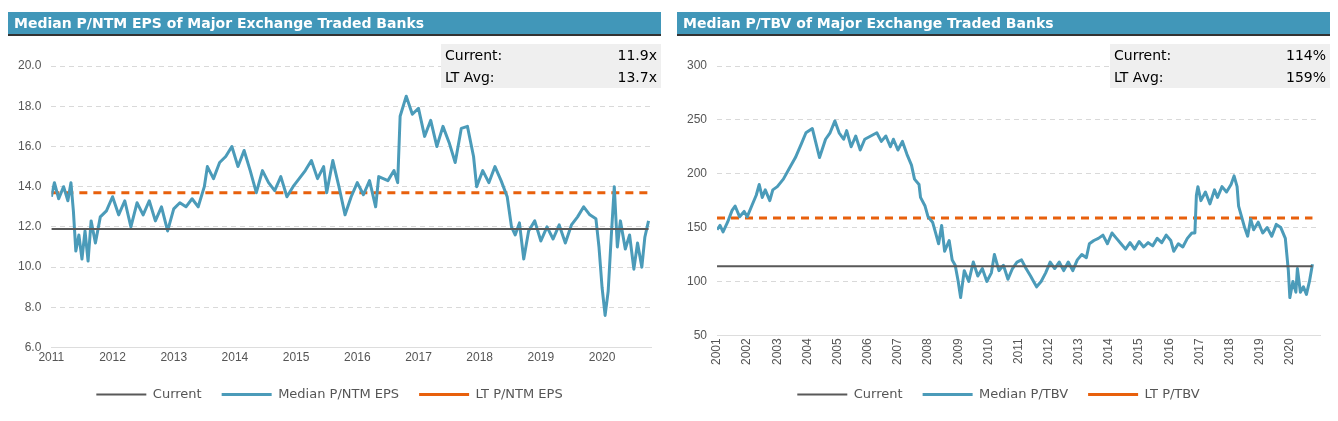 This screenshot has height=421, width=1338. Describe the element at coordinates (334, 24) in the screenshot. I see `chart-title: Median P/NTM EPS of Major Exchange Traded Banks` at that location.